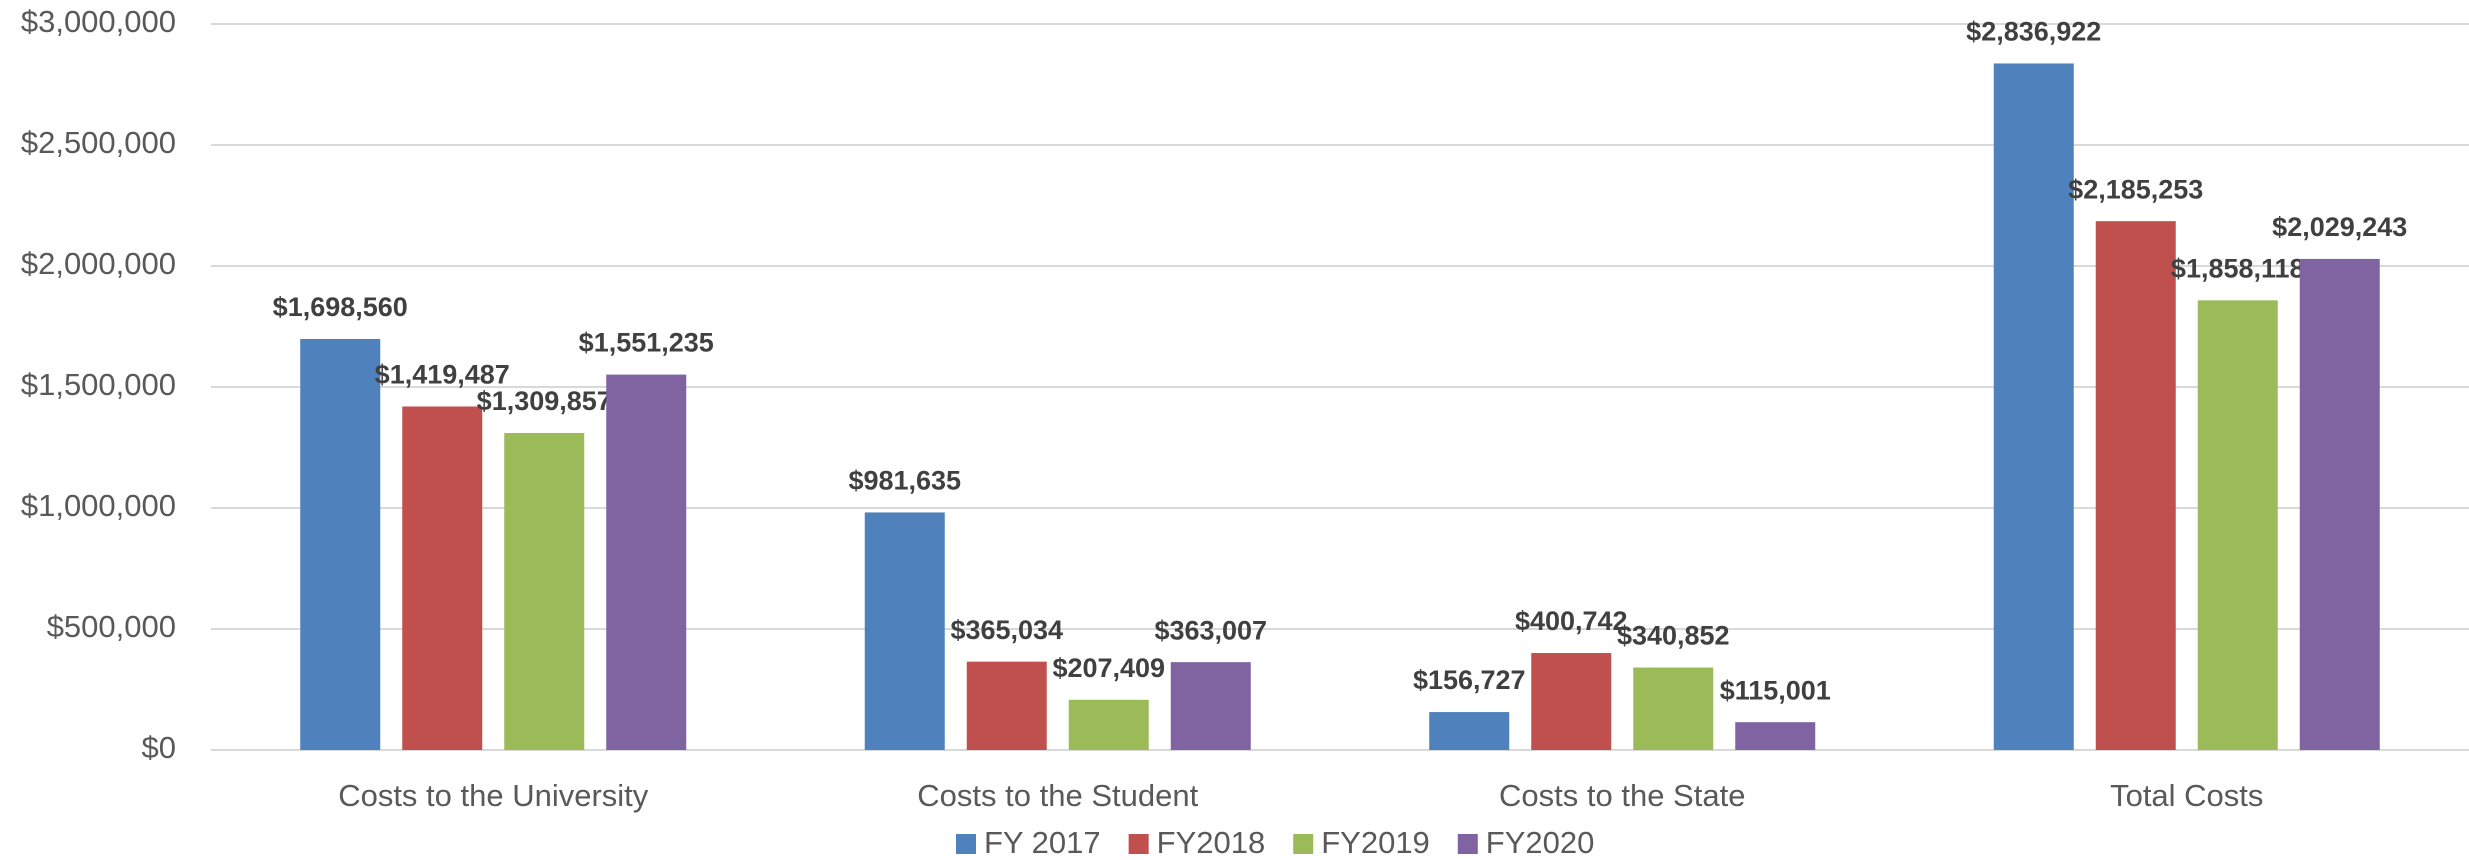 The image size is (2469, 860). Describe the element at coordinates (1210, 630) in the screenshot. I see `value-label: $363,007` at that location.